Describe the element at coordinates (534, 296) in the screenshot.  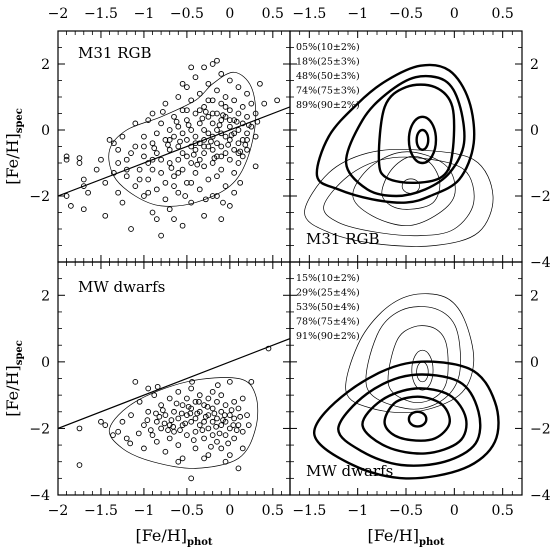
I see `y-tick-label-right: 2` at that location.